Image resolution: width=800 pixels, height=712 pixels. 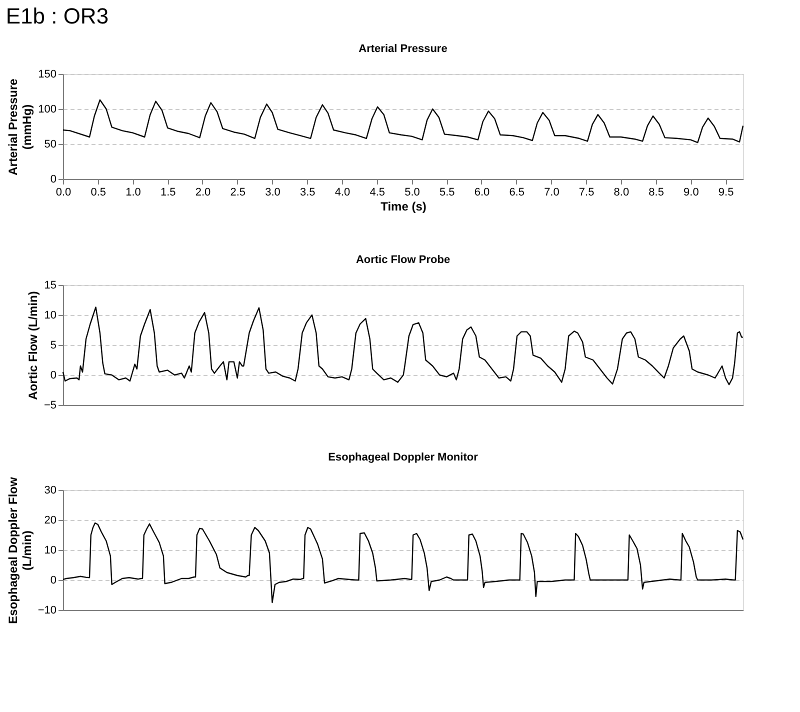 What do you see at coordinates (272, 192) in the screenshot?
I see `x-tick-label: 3.0` at bounding box center [272, 192].